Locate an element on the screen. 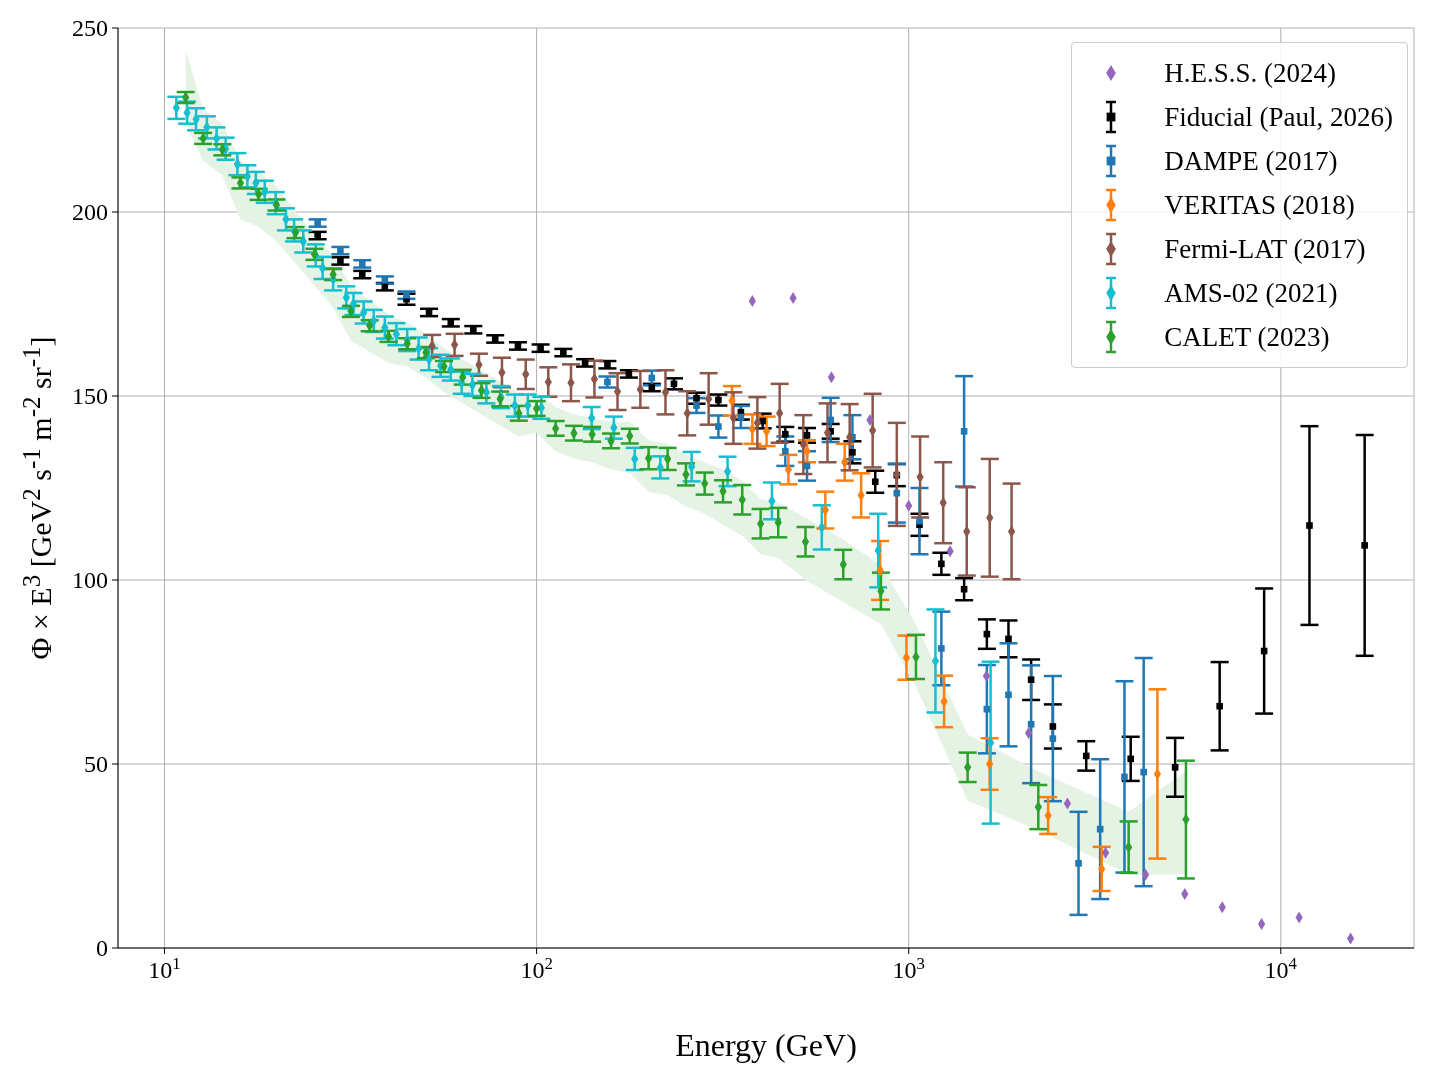 This screenshot has height=1079, width=1429. legend-label: H.E.S.S. (2024) is located at coordinates (1250, 73).